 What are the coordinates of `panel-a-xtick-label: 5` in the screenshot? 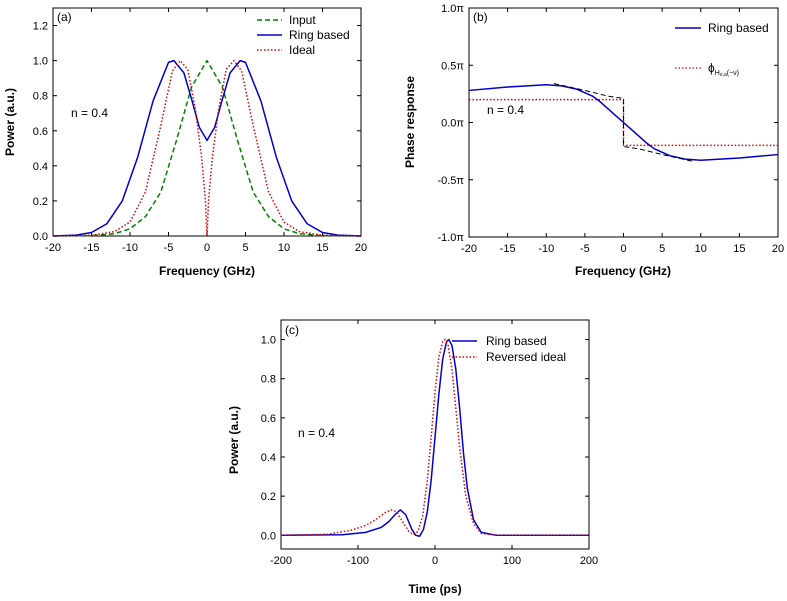 It's located at (245, 248).